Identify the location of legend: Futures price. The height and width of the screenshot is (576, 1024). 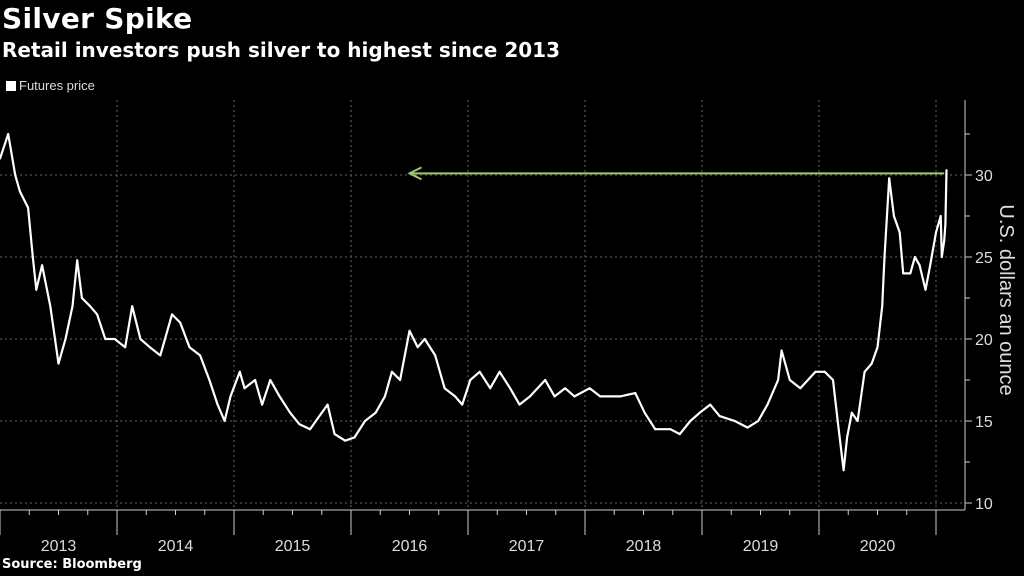
(50, 85).